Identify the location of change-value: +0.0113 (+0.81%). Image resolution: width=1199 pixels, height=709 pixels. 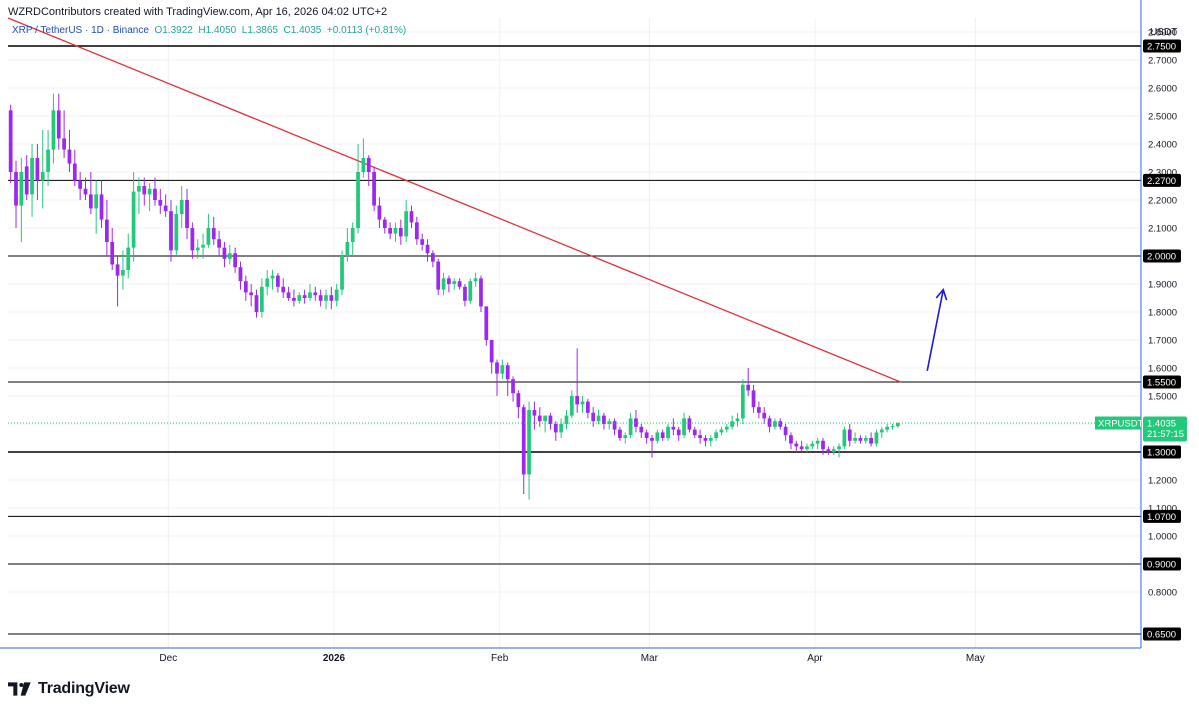
(366, 30).